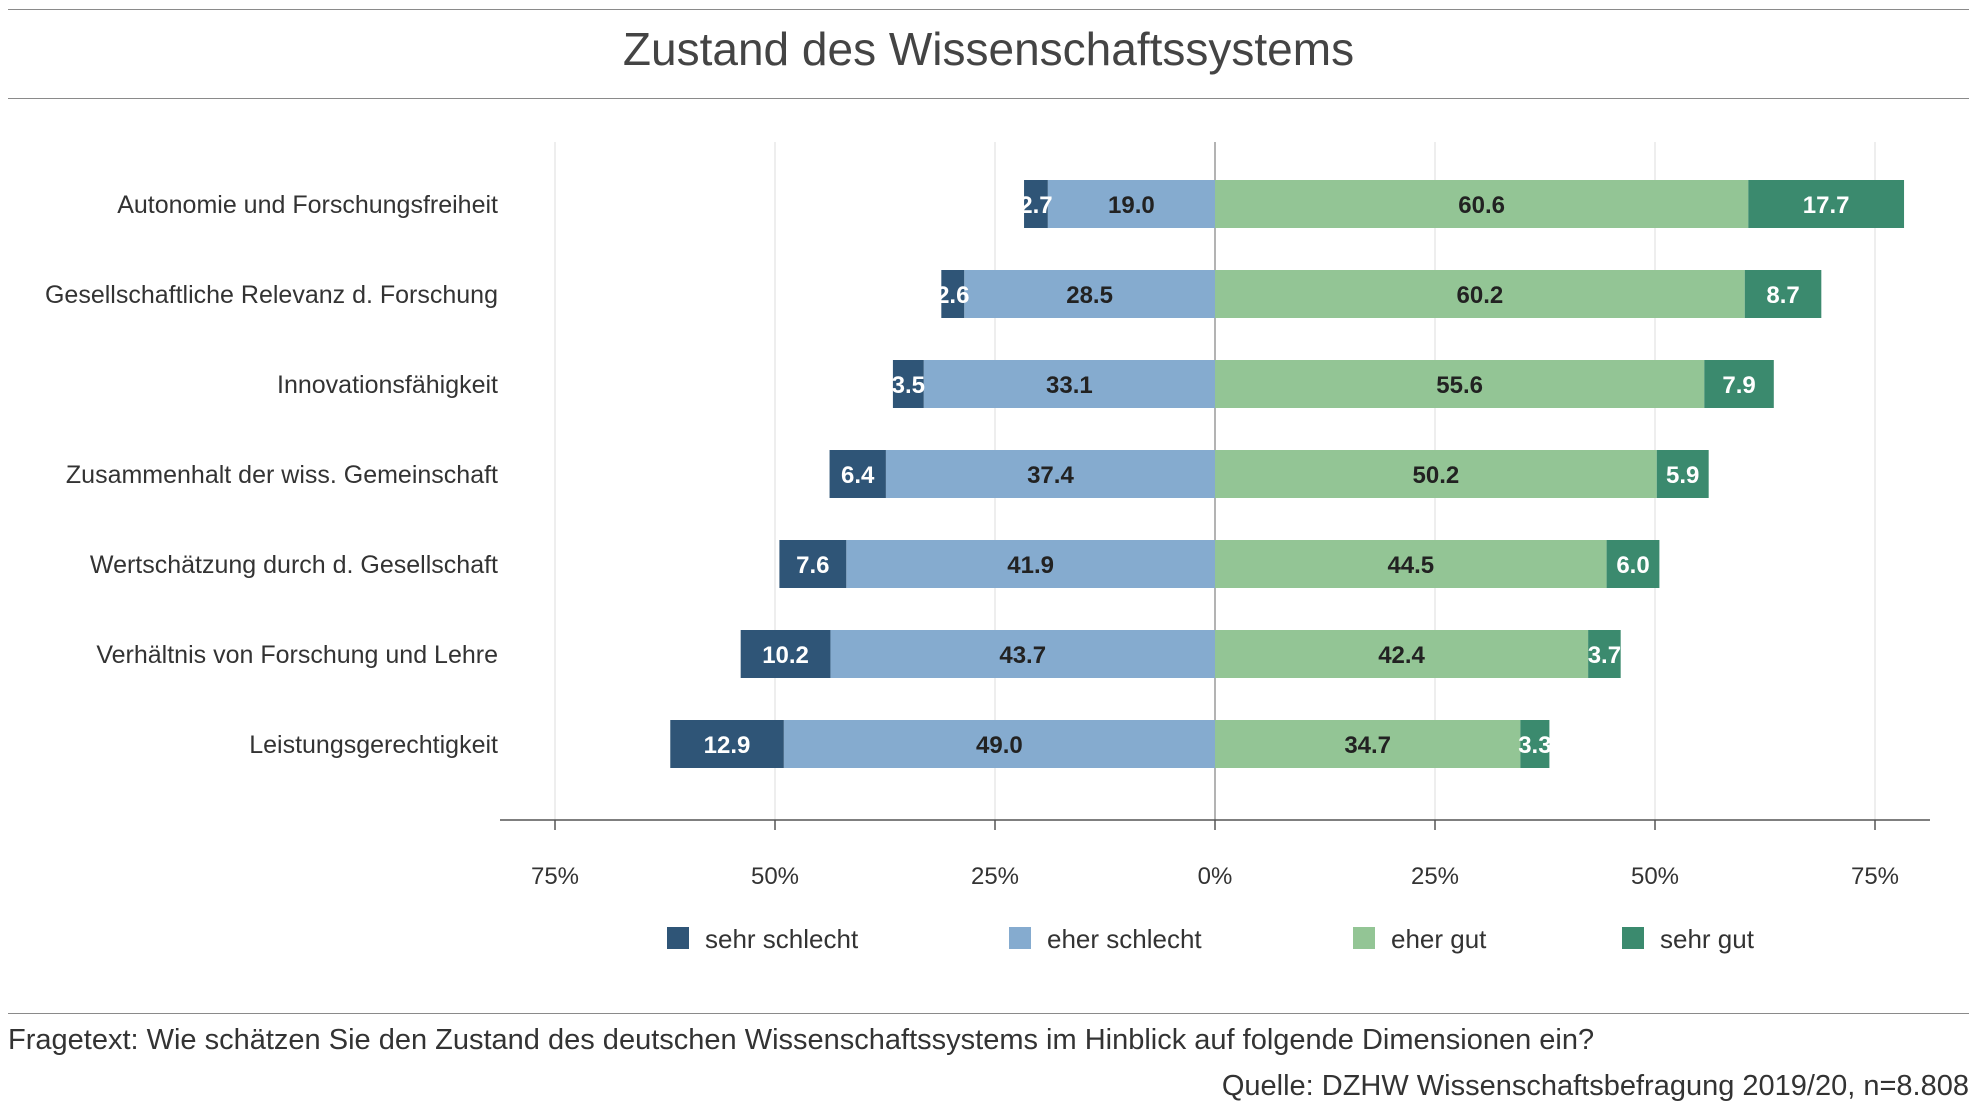 The width and height of the screenshot is (1977, 1111). Describe the element at coordinates (282, 475) in the screenshot. I see `category-label-3: Zusammenhalt der wiss. Gemeinschaft` at that location.